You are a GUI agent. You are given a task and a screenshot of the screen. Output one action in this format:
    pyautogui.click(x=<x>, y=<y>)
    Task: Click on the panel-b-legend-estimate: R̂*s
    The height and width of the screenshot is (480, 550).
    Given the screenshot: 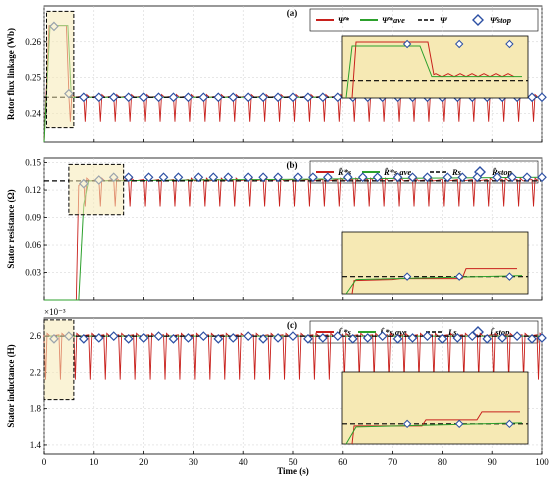 What is the action you would take?
    pyautogui.click(x=344, y=172)
    